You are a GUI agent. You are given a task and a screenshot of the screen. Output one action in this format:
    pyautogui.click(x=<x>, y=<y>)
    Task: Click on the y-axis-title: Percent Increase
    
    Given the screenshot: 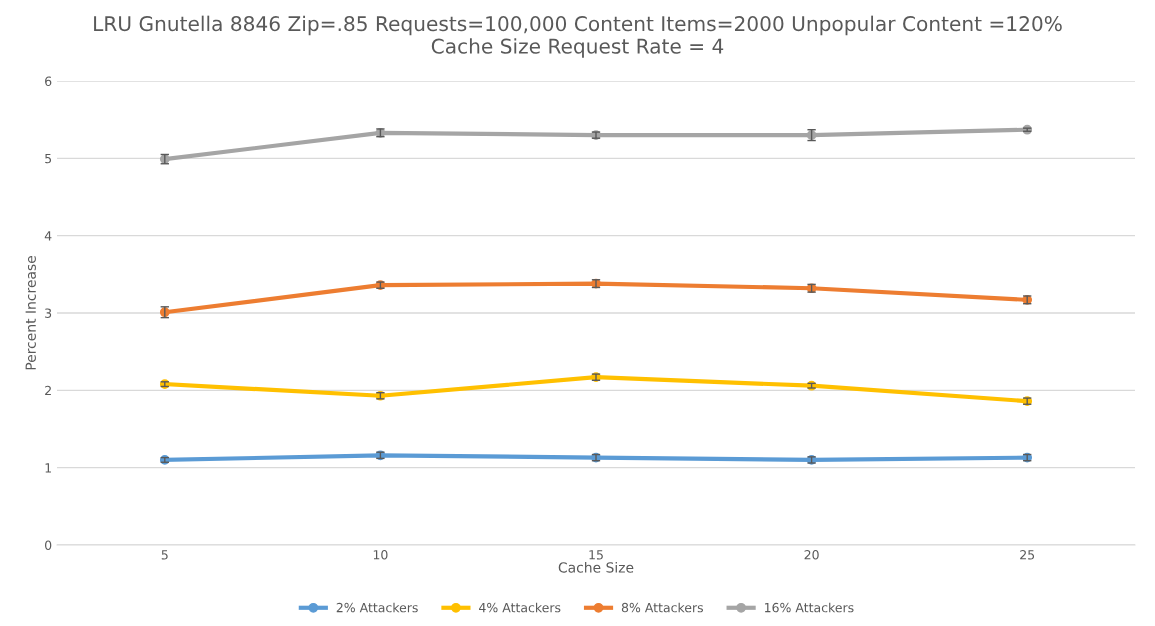 What is the action you would take?
    pyautogui.click(x=30, y=313)
    